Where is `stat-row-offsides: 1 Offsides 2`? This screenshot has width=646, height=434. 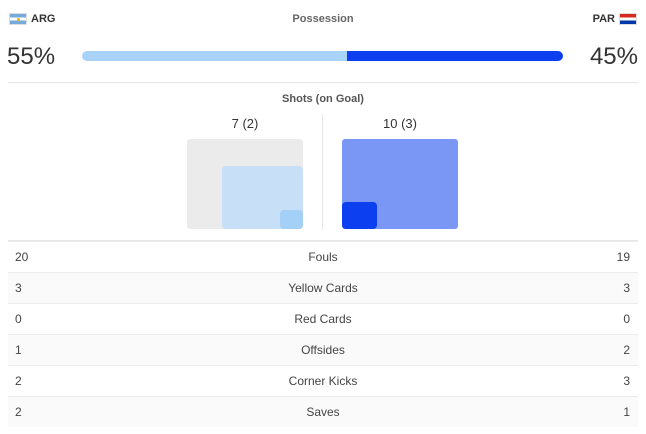
stat-row-offsides: 1 Offsides 2 is located at coordinates (323, 349).